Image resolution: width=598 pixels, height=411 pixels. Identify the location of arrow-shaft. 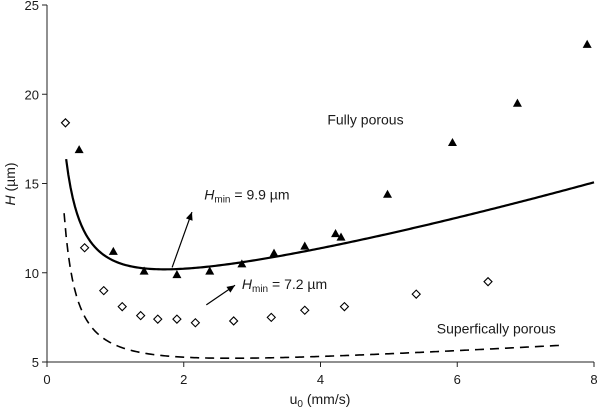
(182, 239).